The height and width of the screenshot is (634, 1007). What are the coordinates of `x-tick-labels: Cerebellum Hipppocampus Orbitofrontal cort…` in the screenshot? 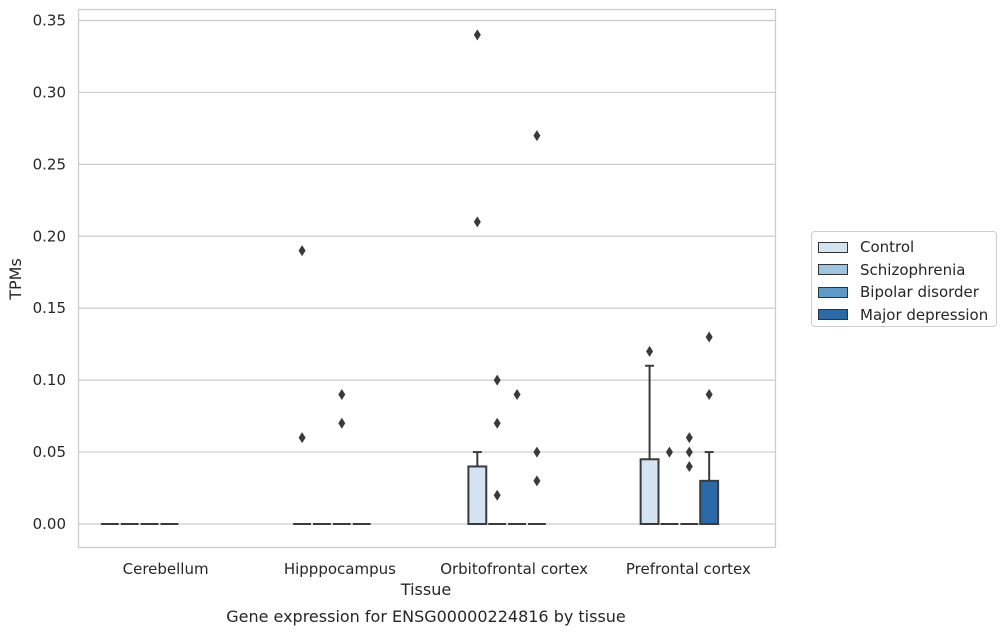 It's located at (437, 569).